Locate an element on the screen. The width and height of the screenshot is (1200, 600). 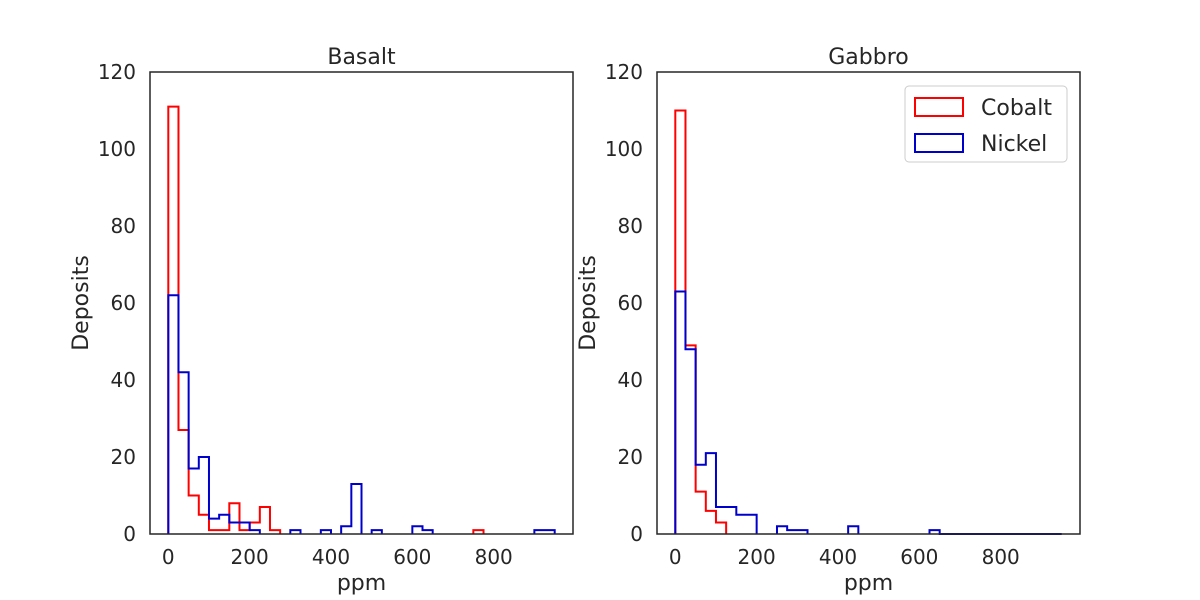
legend: Cobalt Nickel is located at coordinates (986, 124).